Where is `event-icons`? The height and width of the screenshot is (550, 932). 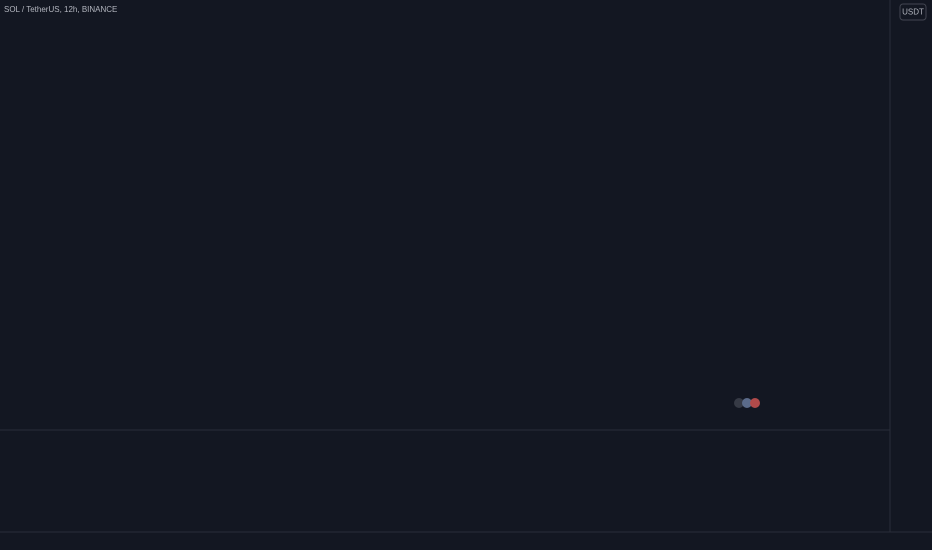 event-icons is located at coordinates (747, 403).